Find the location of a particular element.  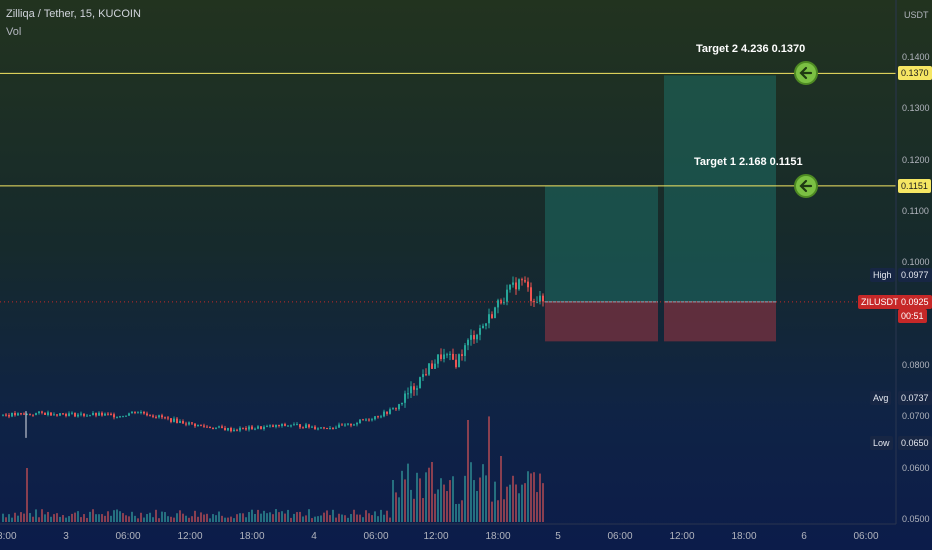

y-tick-label: 0.0500 is located at coordinates (916, 519).